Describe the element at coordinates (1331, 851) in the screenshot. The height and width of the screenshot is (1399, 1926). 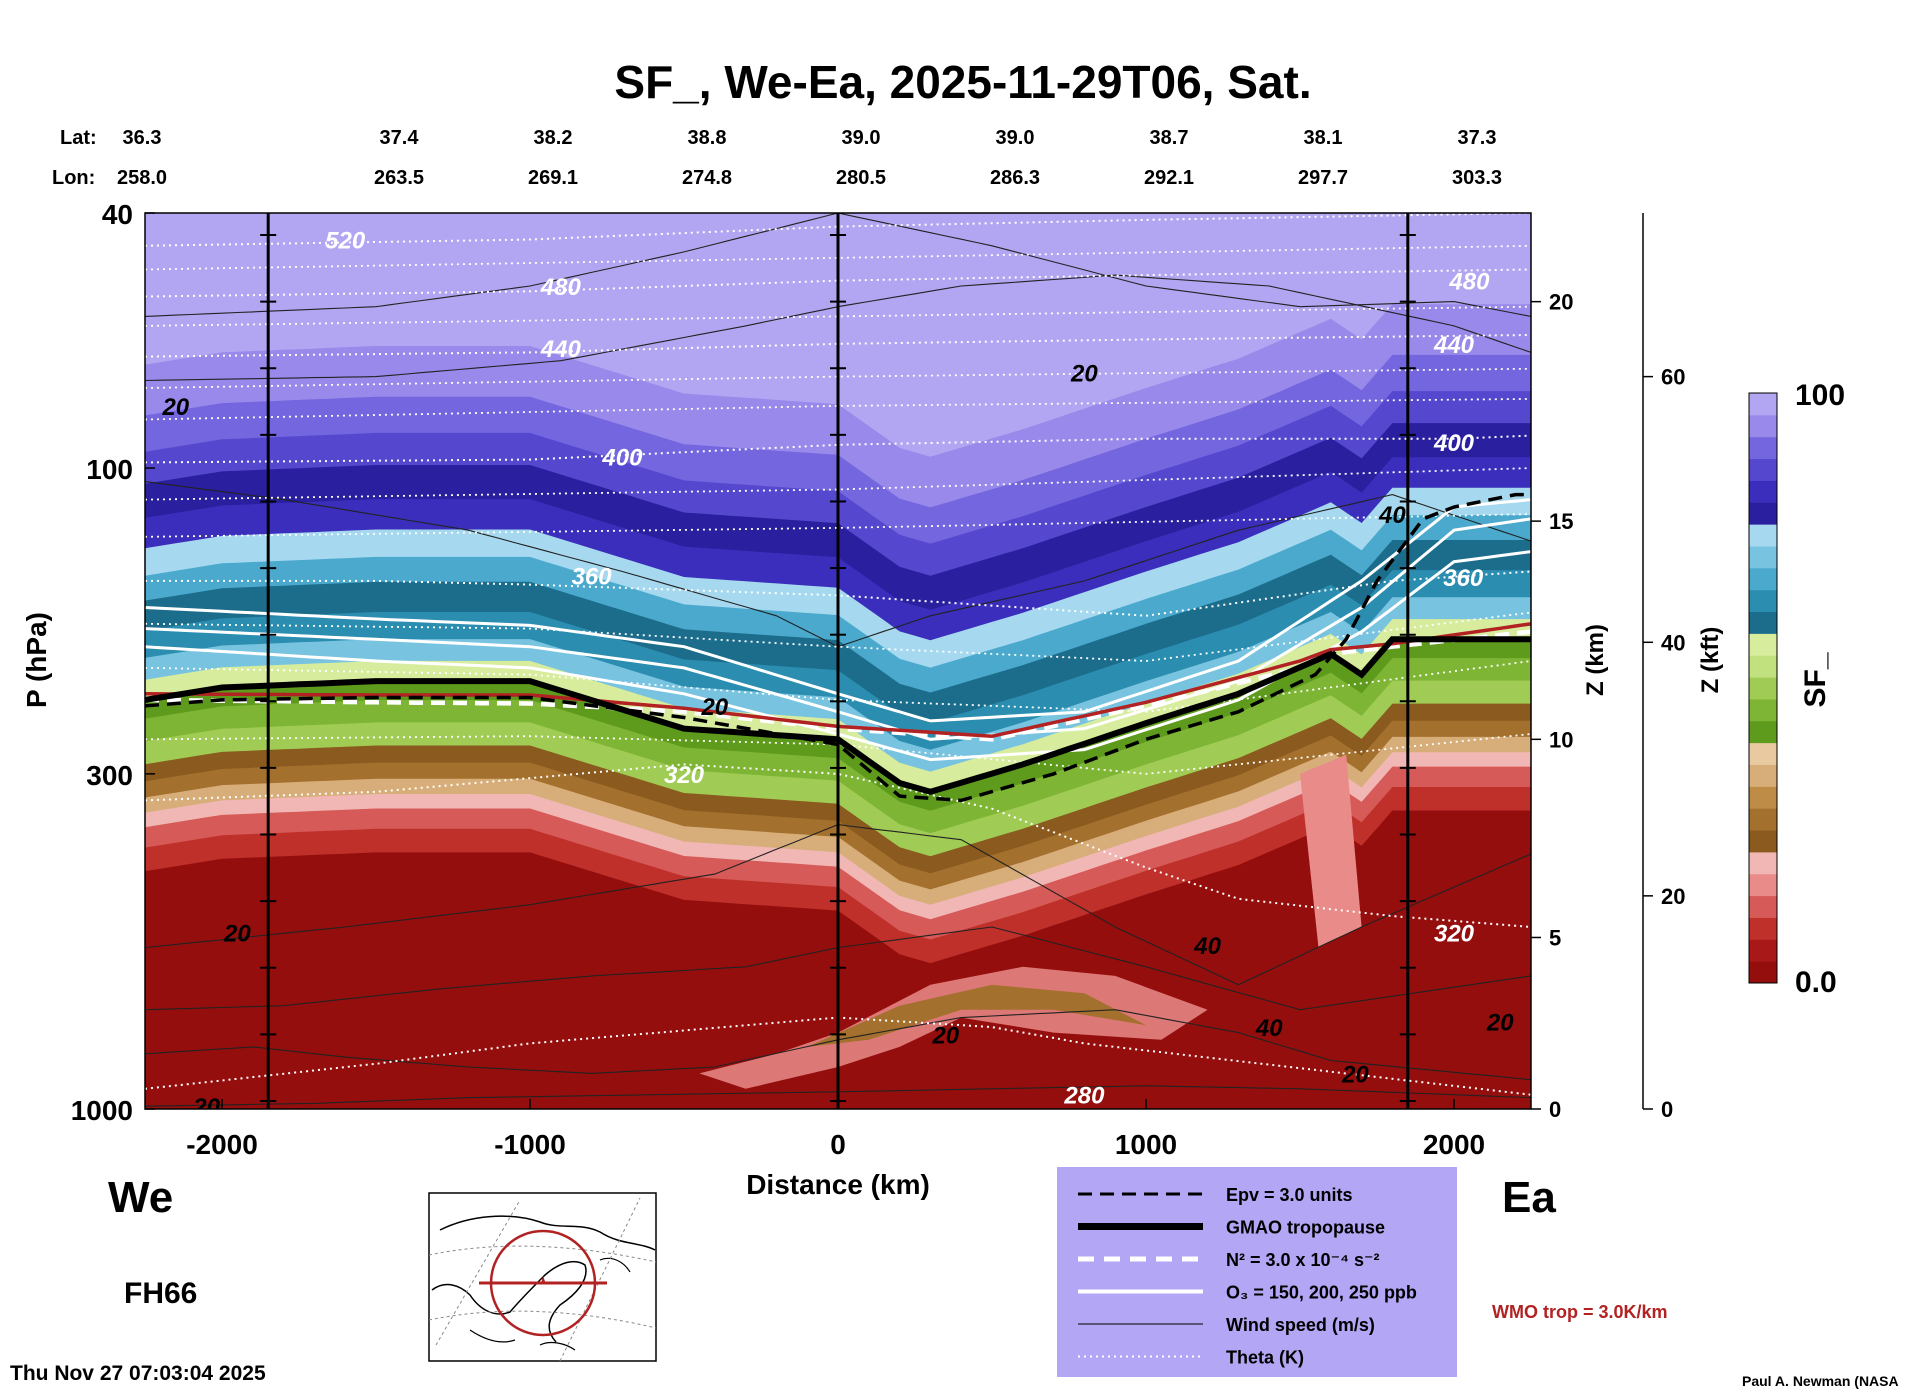
I see `sf-east-streak` at that location.